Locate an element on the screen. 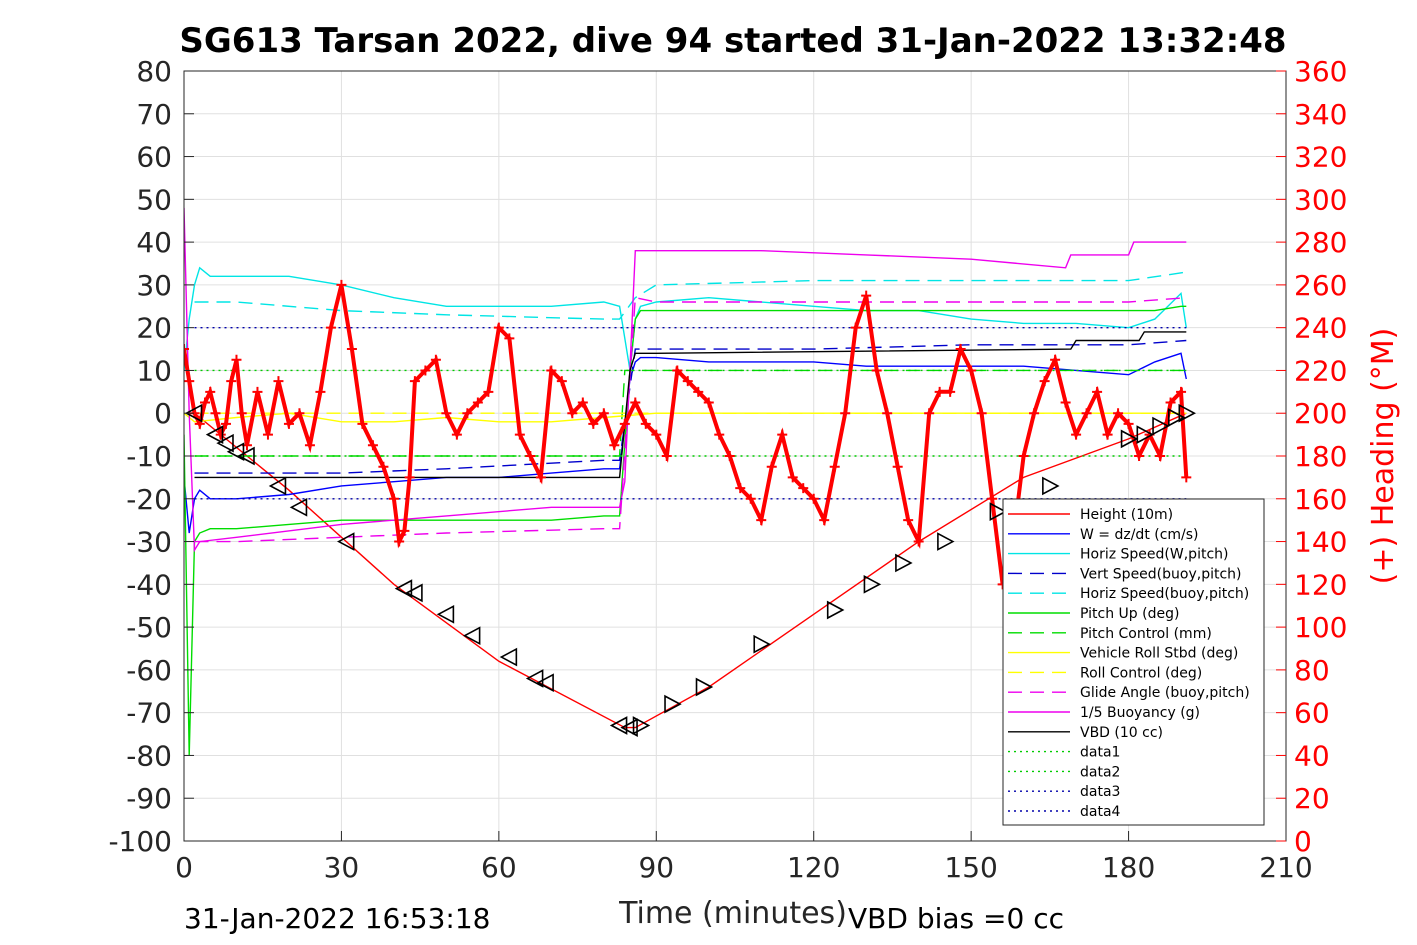 This screenshot has height=945, width=1417. vbd-bias-label: VBD bias =0 cc is located at coordinates (956, 918).